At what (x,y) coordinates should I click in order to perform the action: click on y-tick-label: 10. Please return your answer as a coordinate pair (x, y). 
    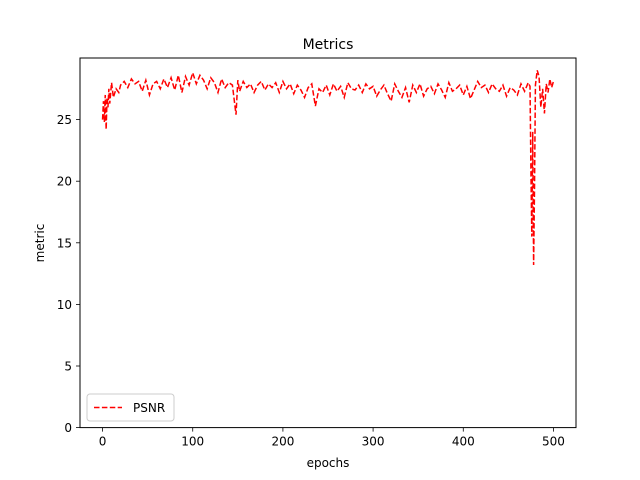
    Looking at the image, I should click on (64, 305).